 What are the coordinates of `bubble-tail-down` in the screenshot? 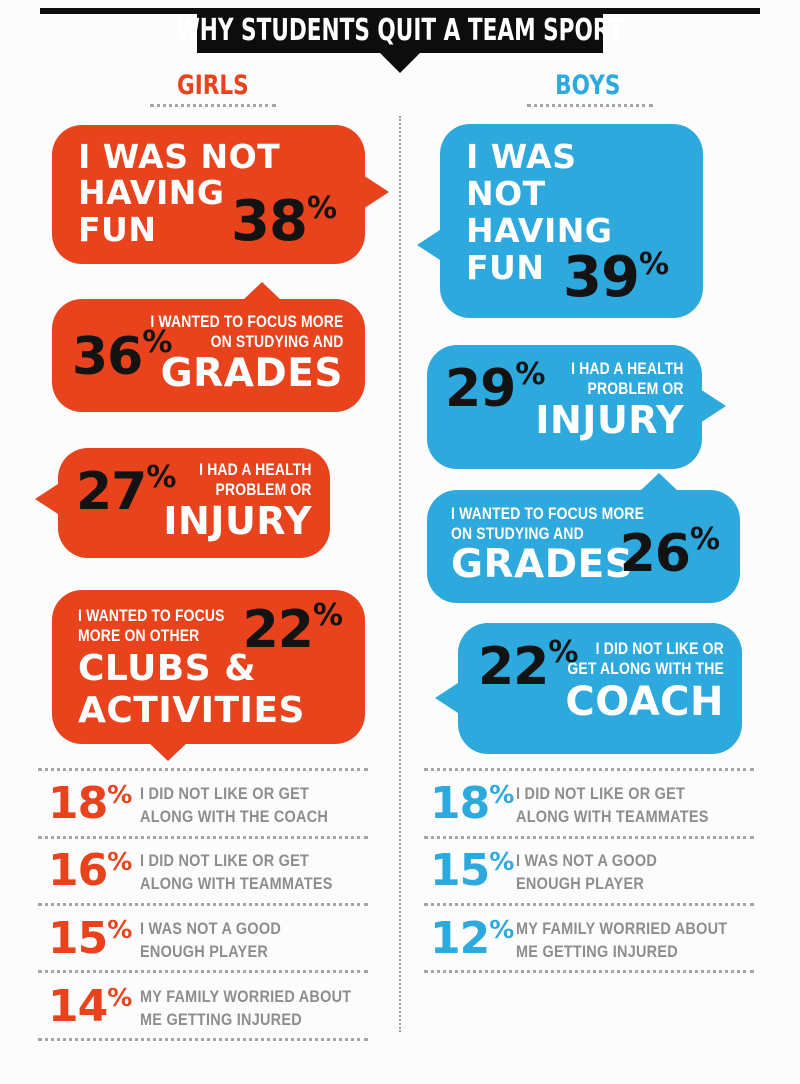 It's located at (168, 751).